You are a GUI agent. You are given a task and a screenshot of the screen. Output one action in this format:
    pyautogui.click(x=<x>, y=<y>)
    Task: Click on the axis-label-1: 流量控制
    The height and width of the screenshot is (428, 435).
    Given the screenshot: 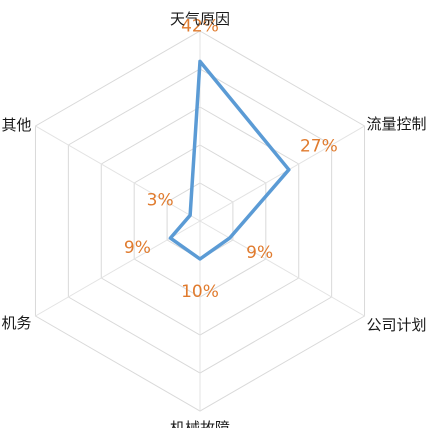 What is the action you would take?
    pyautogui.click(x=397, y=124)
    